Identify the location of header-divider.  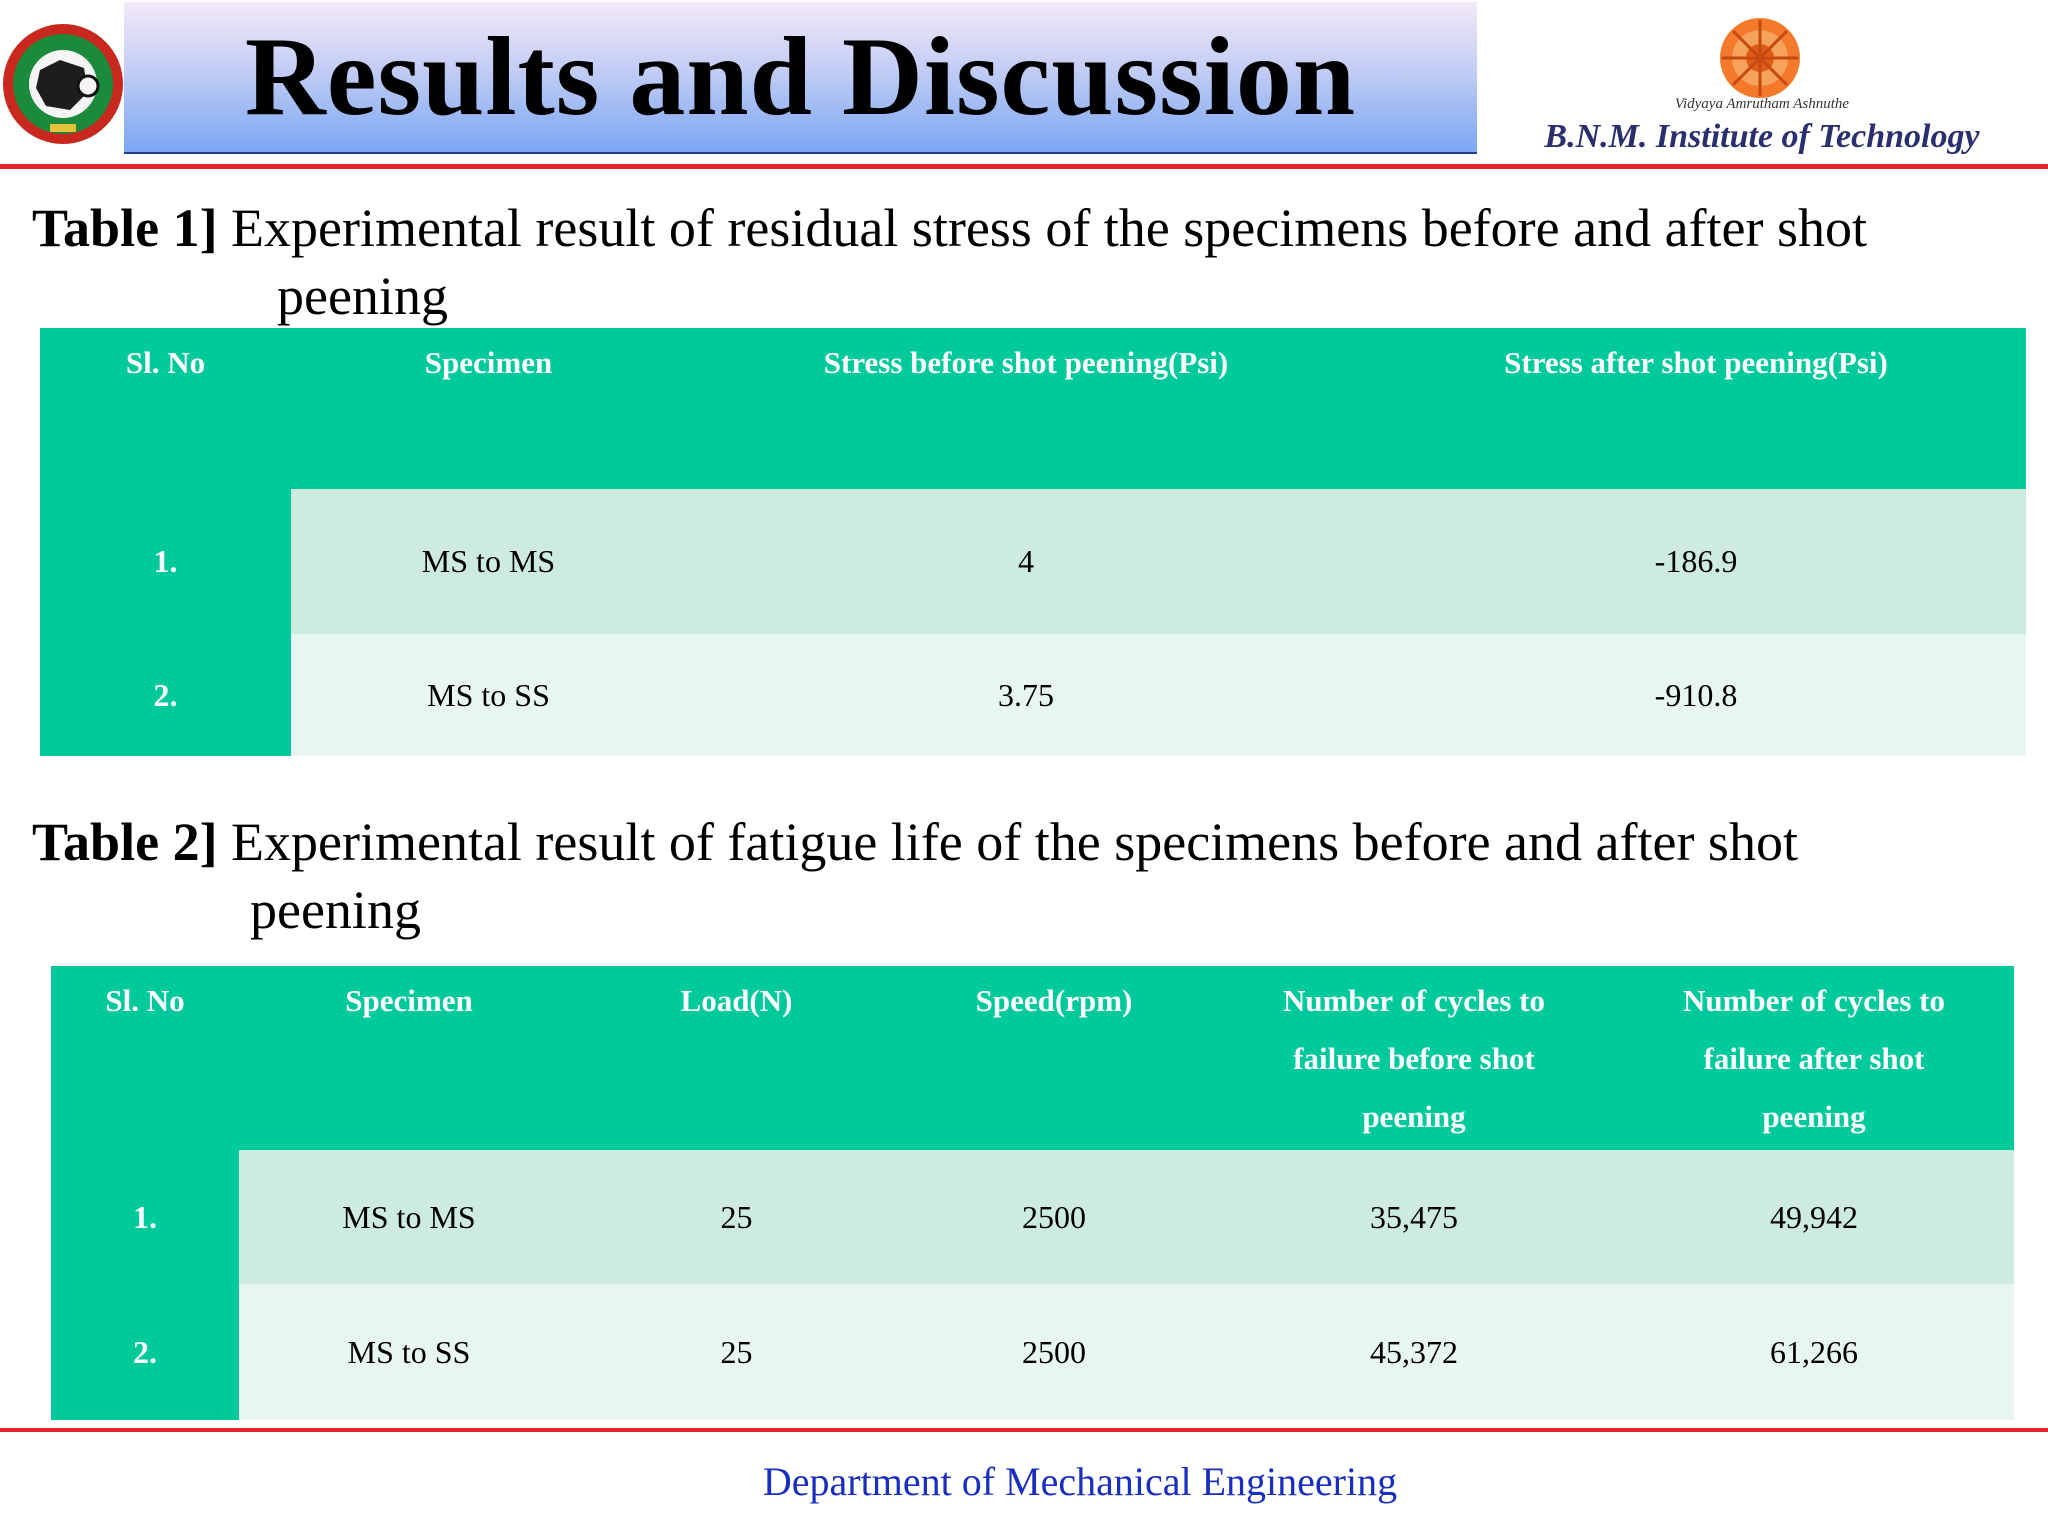
(1024, 166).